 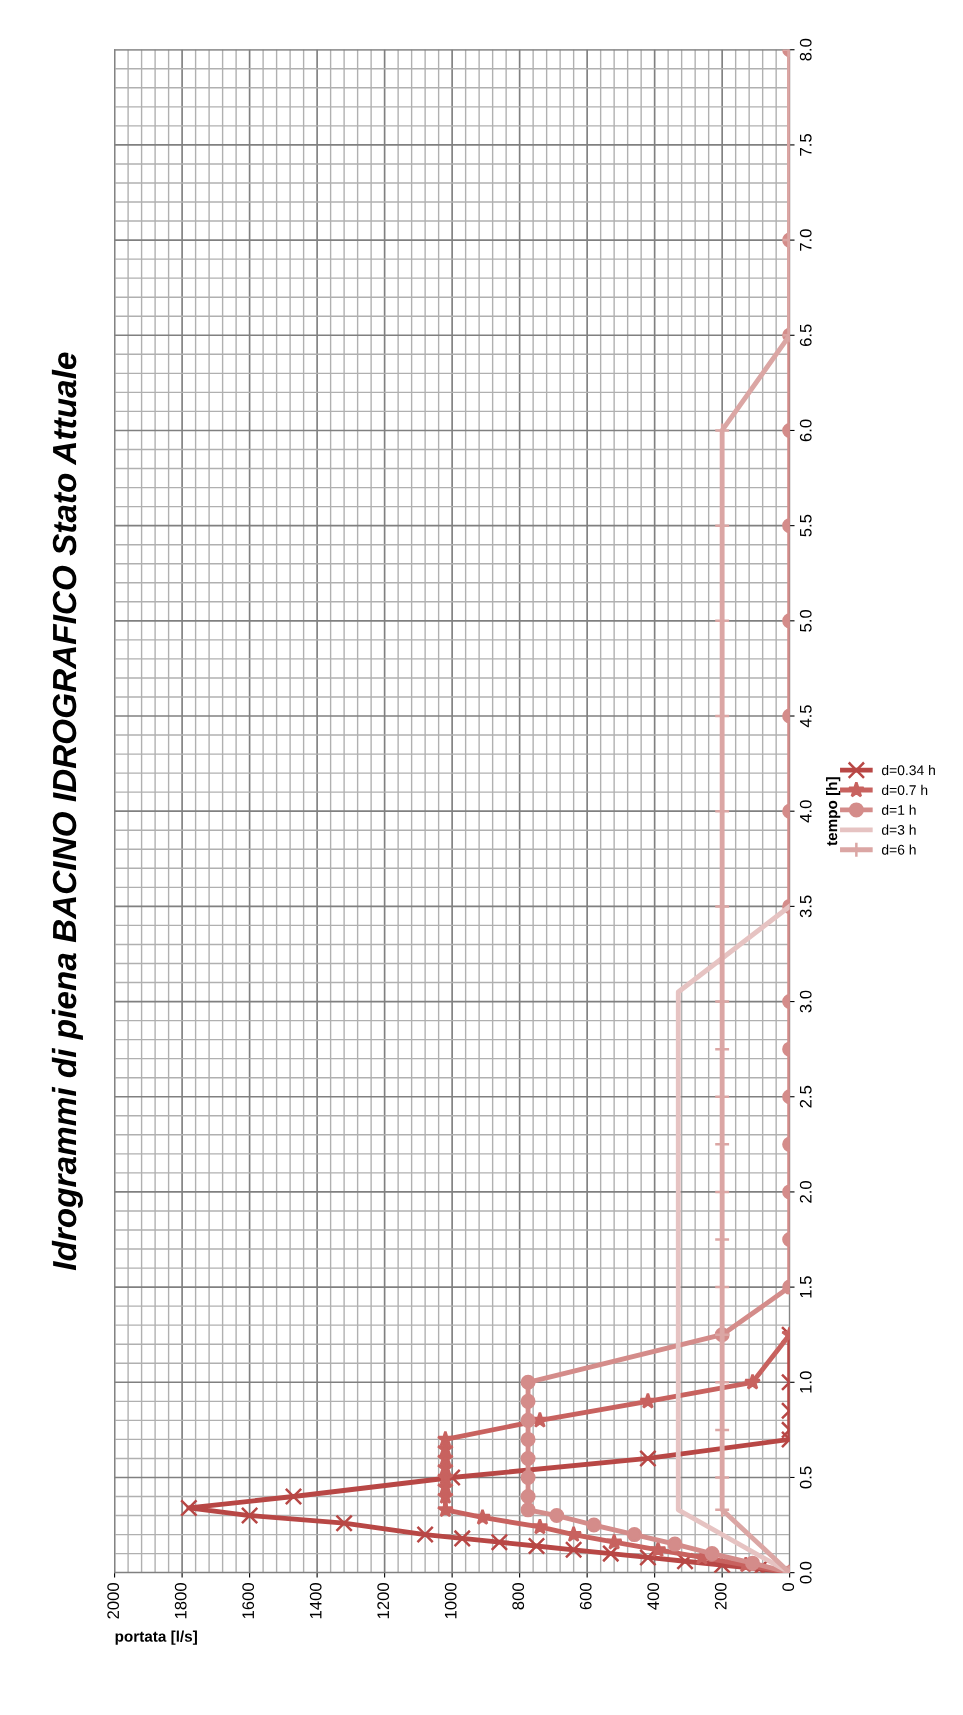 What do you see at coordinates (248, 1601) in the screenshot?
I see `x-tick-label: 1600` at bounding box center [248, 1601].